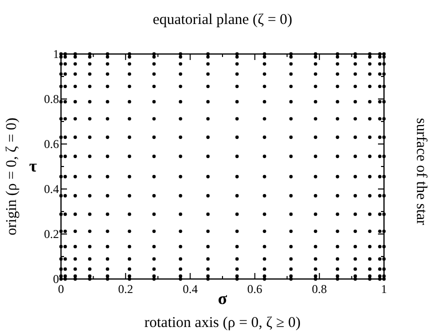  What do you see at coordinates (222, 20) in the screenshot?
I see `chart-title: equatorial plane (ζ = 0)` at bounding box center [222, 20].